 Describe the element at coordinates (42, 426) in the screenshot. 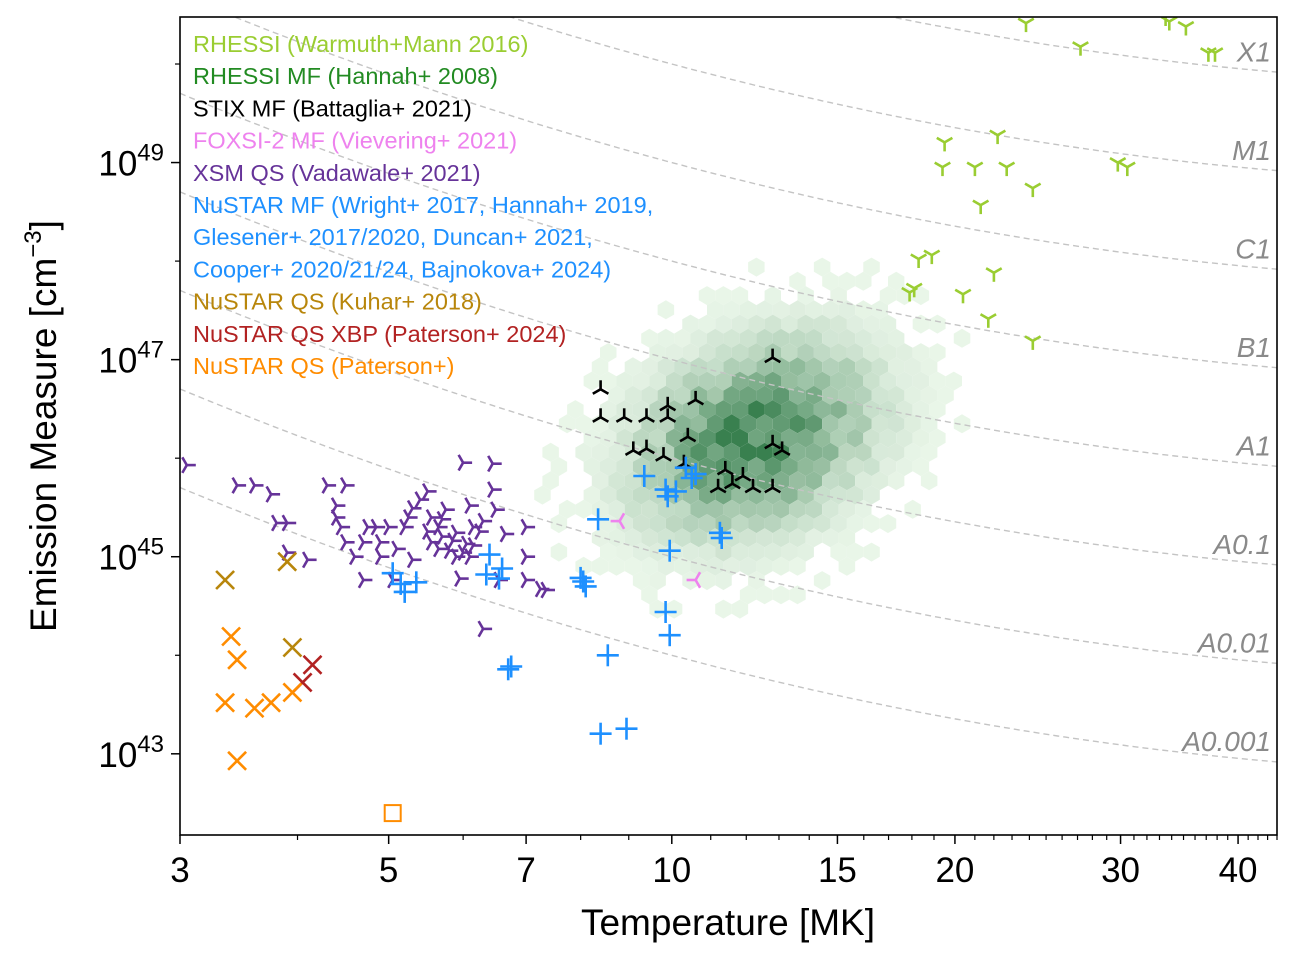

I see `y-axis-label: Emission Measure [cm−3]` at that location.